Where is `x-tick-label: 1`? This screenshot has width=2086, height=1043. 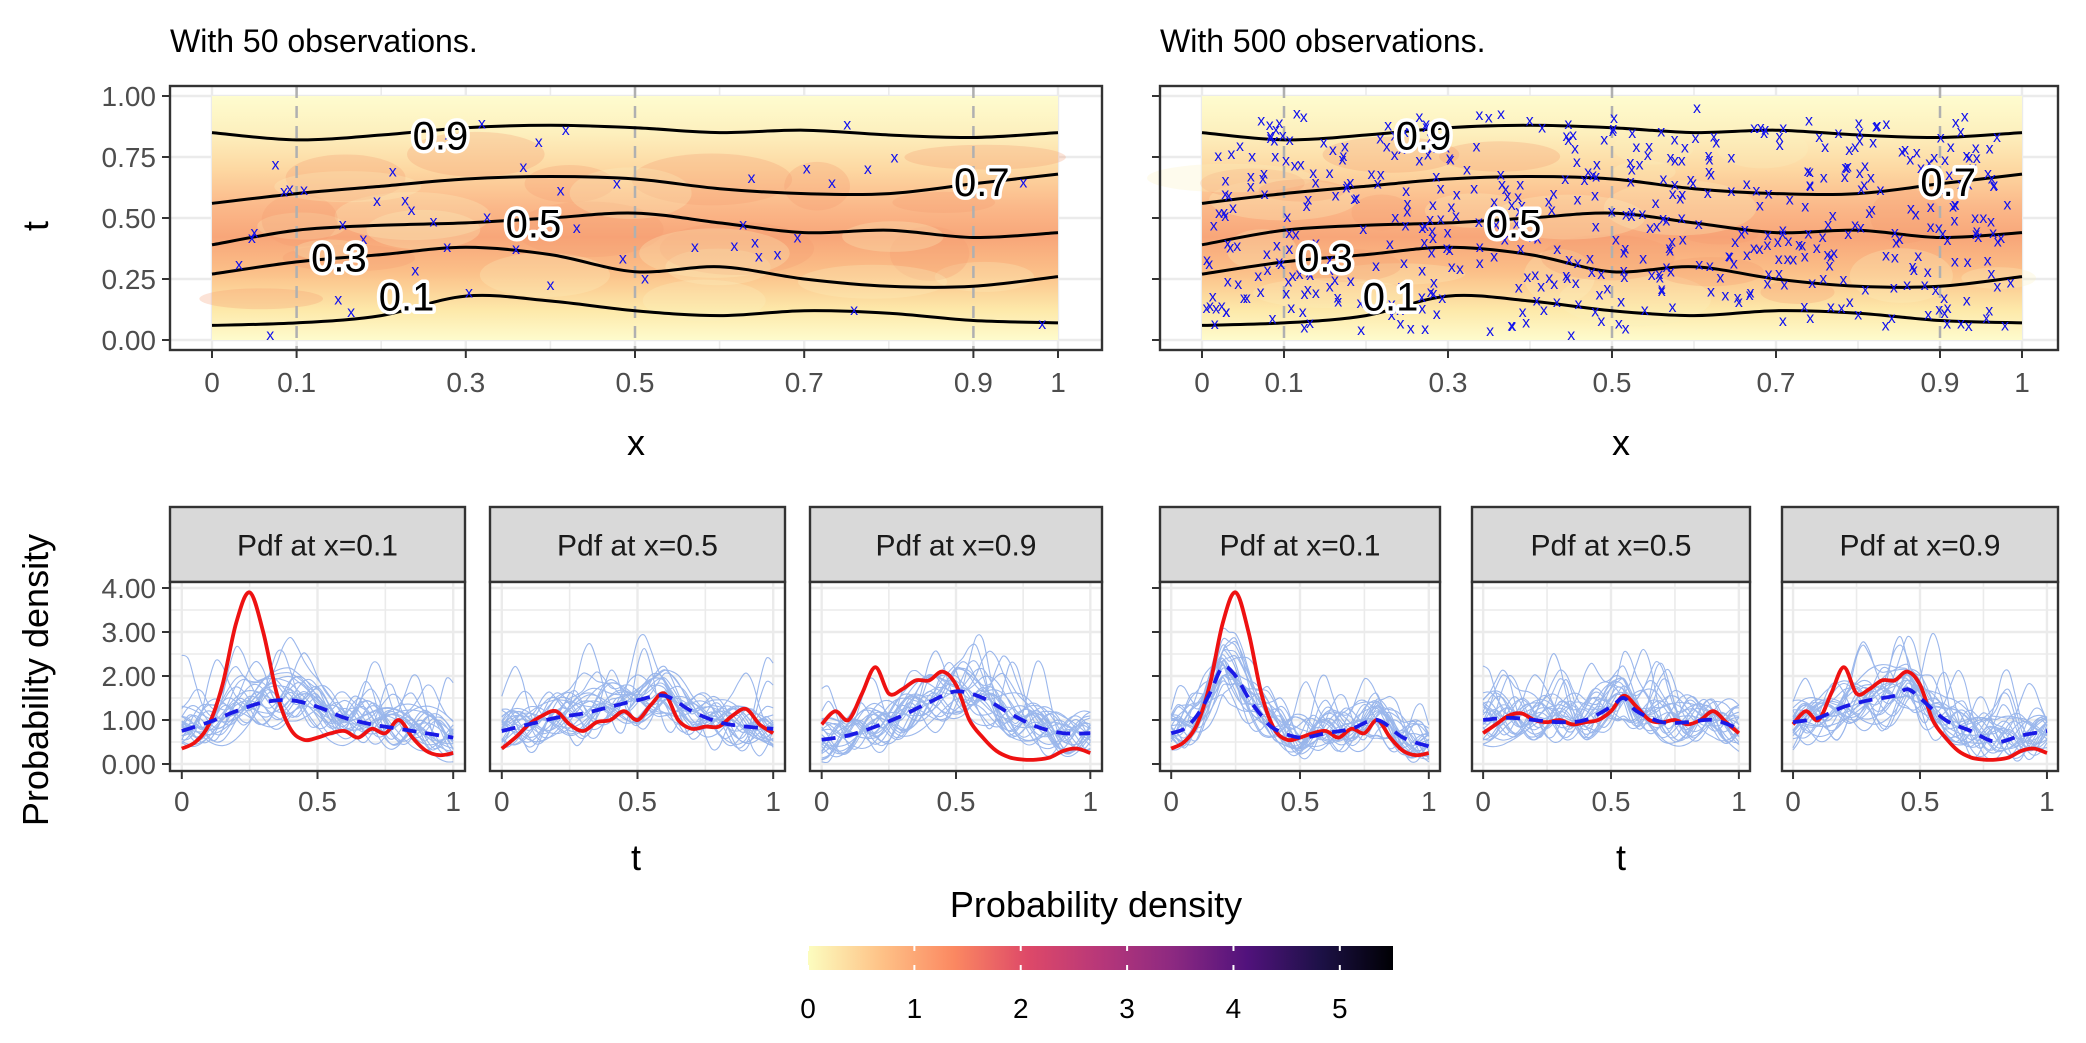 x-tick-label: 1 is located at coordinates (1058, 382).